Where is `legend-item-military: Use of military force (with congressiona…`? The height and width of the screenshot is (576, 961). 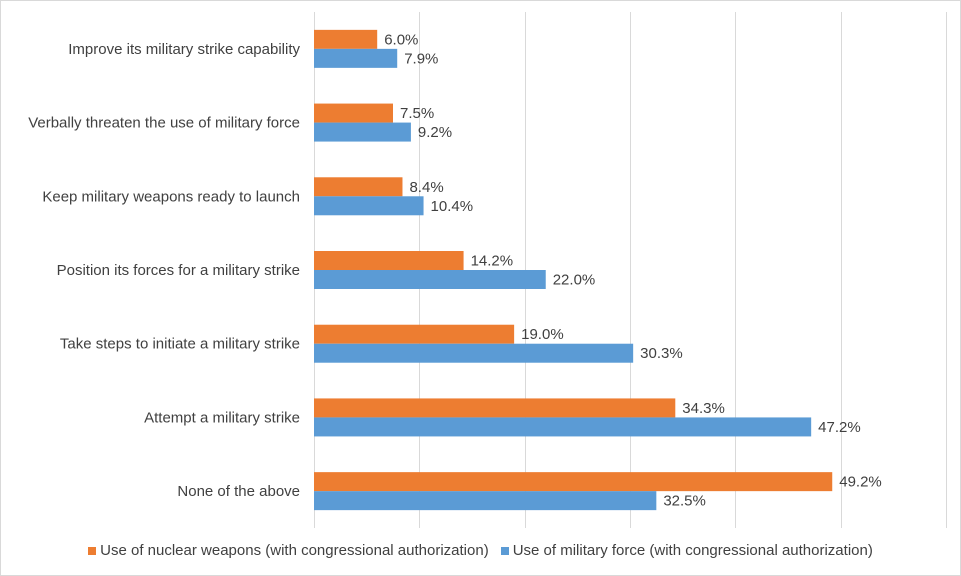
legend-item-military: Use of military force (with congressiona… is located at coordinates (686, 550).